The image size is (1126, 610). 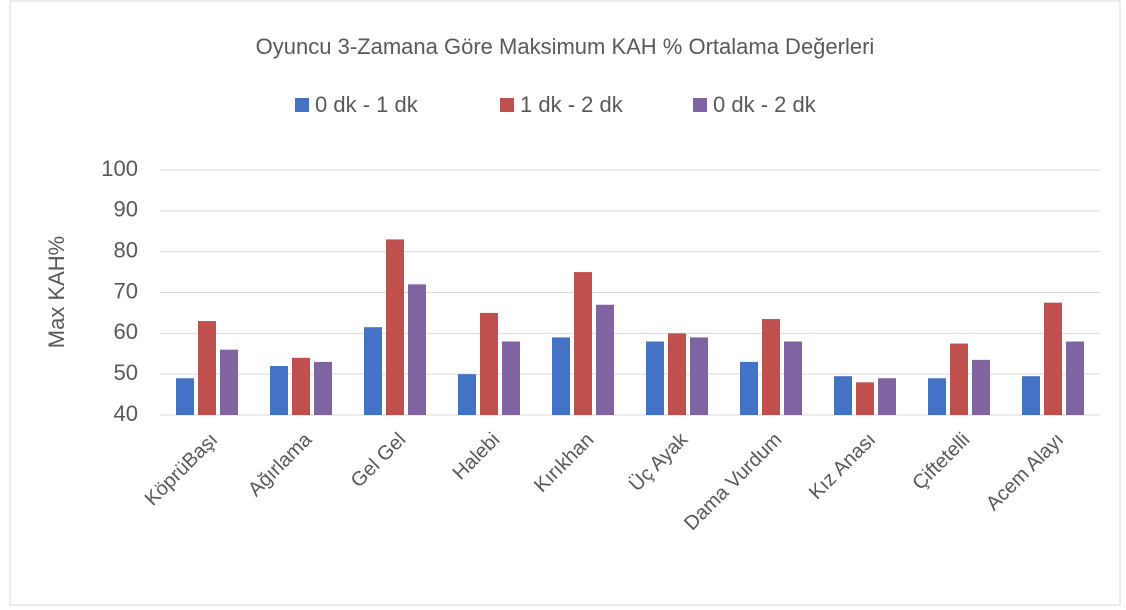 I want to click on legend-label: 1 dk - 2 dk, so click(x=572, y=104).